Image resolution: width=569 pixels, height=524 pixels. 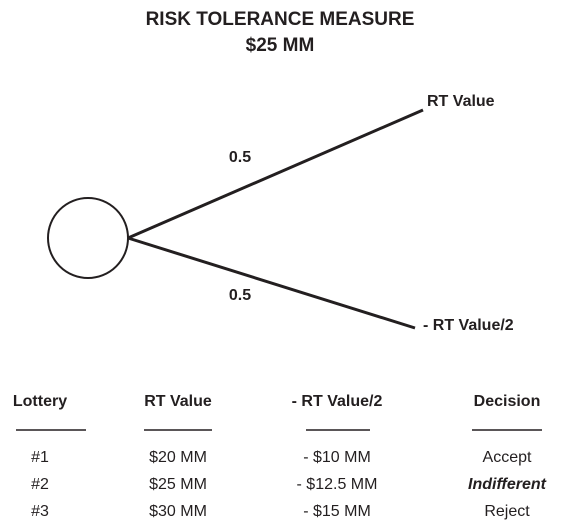 What do you see at coordinates (40, 457) in the screenshot?
I see `table-cell: #1` at bounding box center [40, 457].